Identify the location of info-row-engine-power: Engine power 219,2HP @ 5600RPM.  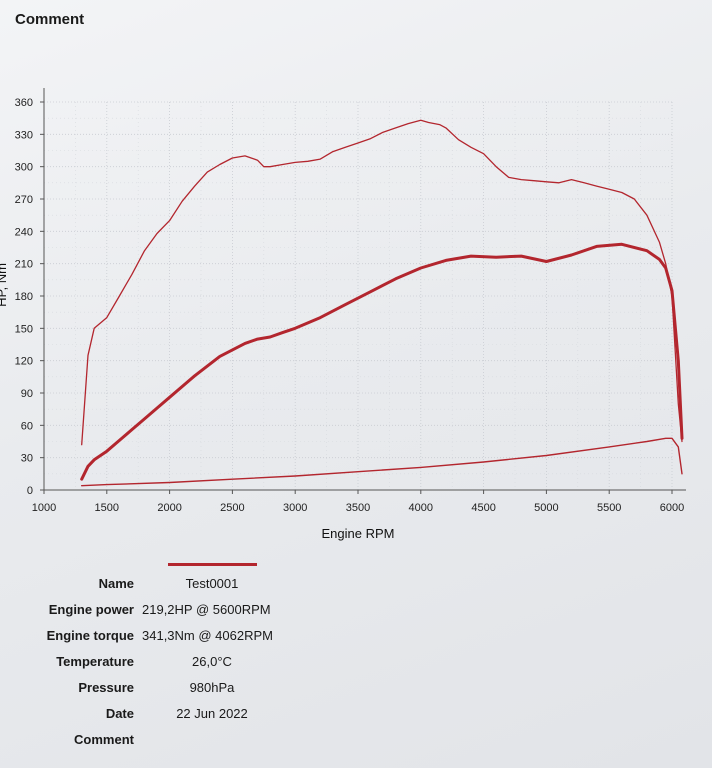
(161, 609).